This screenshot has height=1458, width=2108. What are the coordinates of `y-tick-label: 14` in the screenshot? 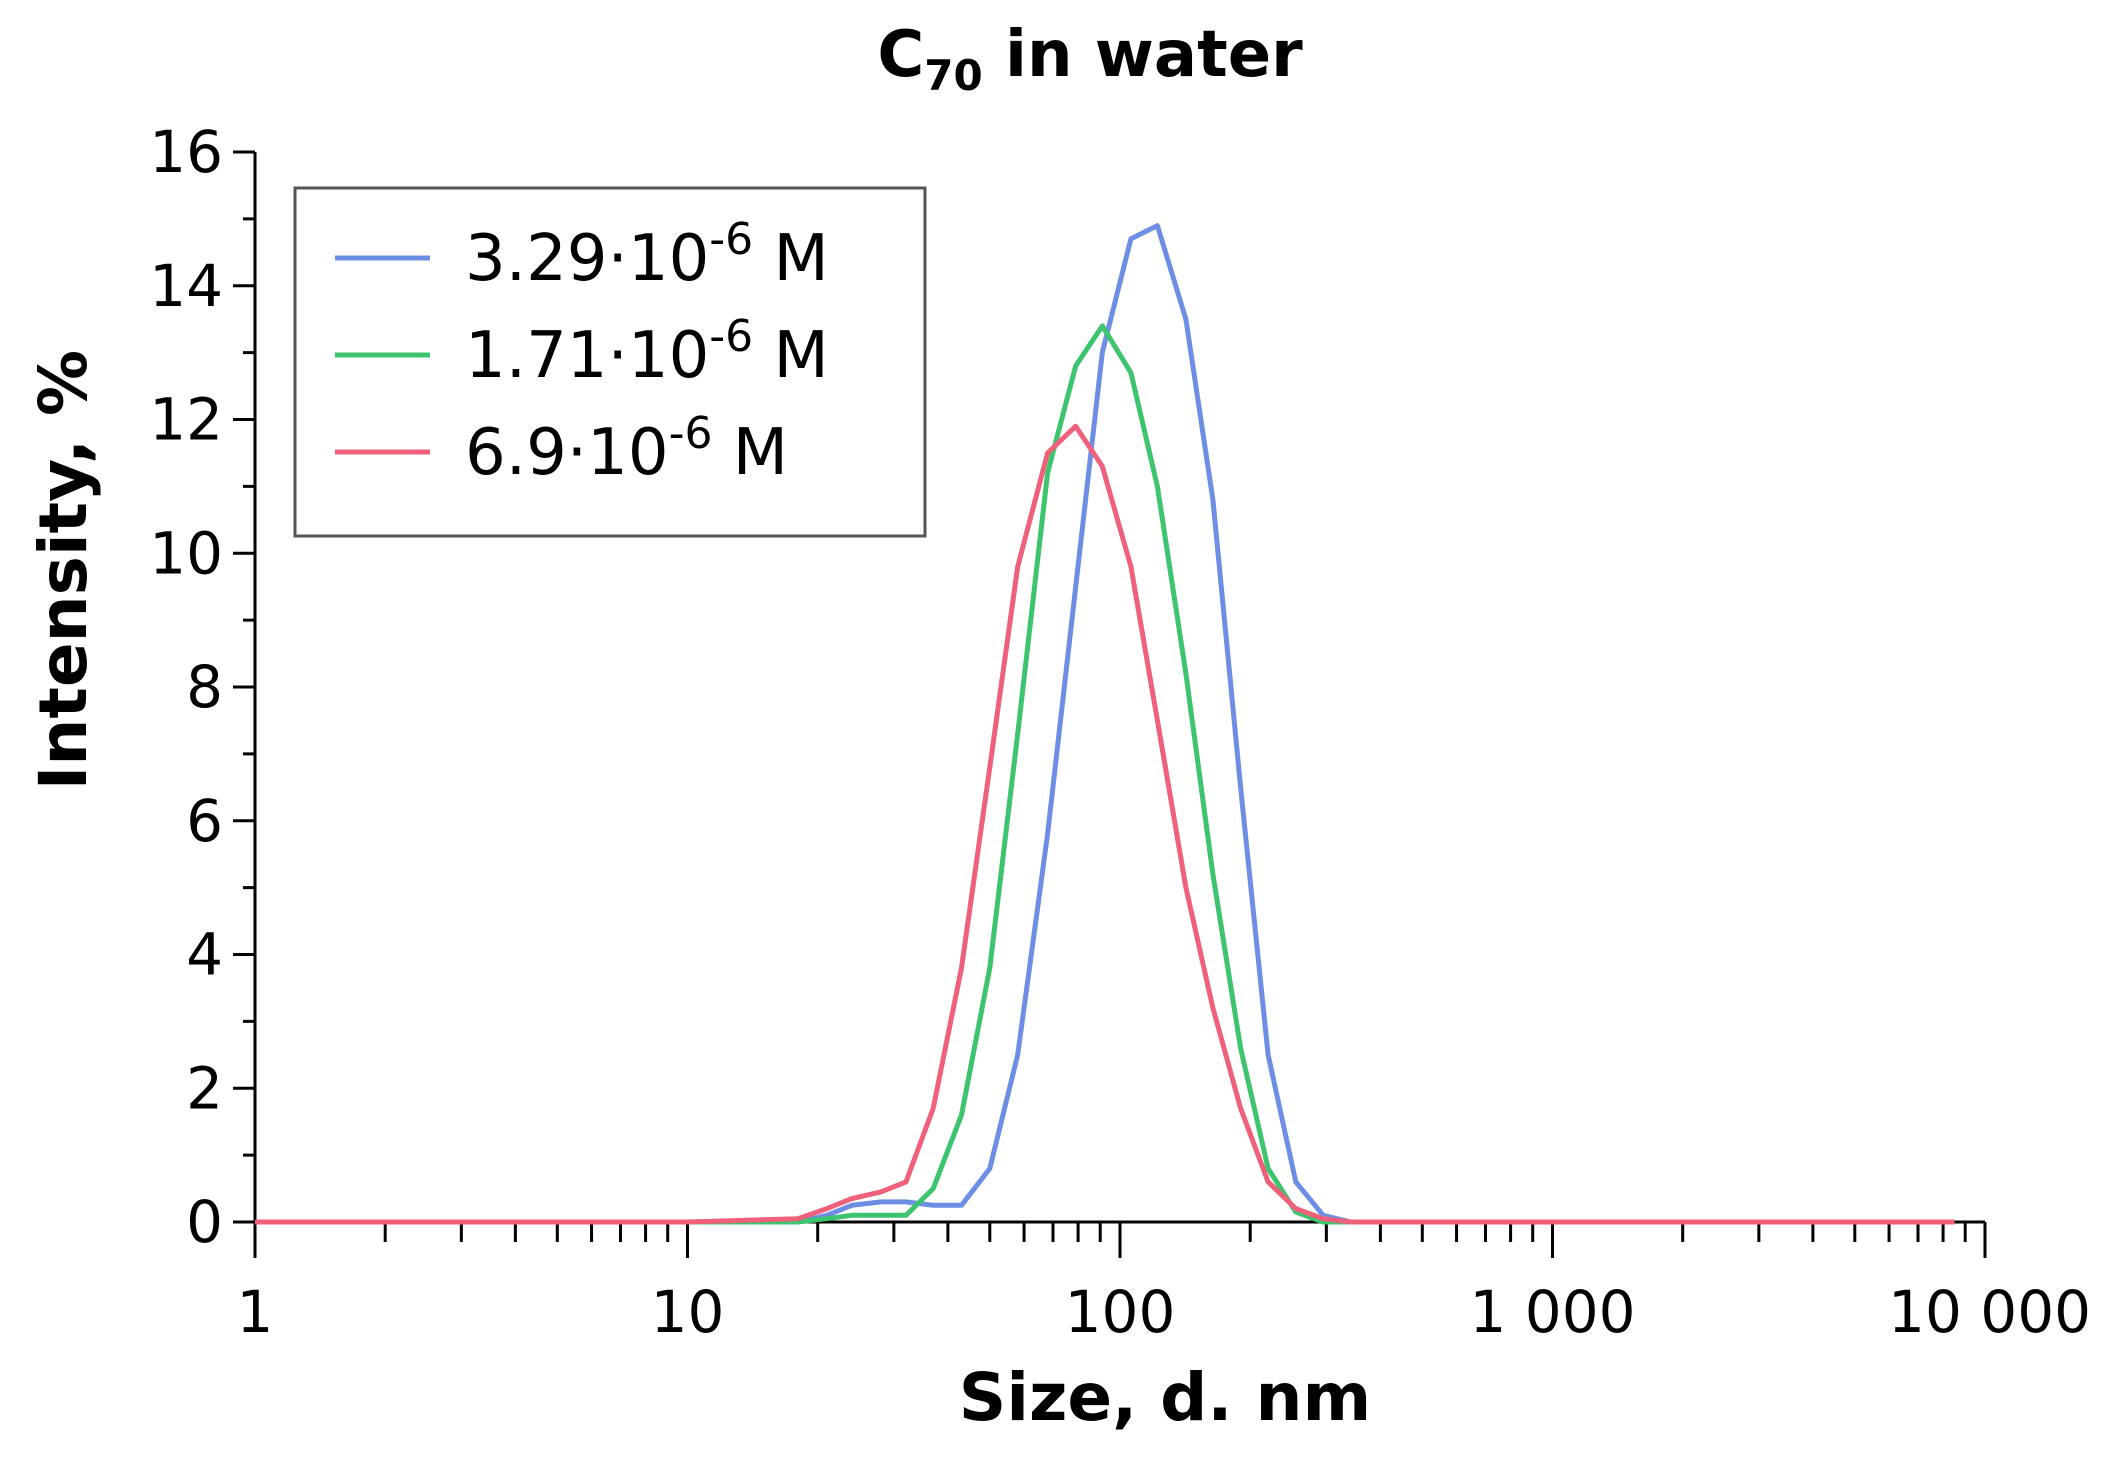 It's located at (186, 286).